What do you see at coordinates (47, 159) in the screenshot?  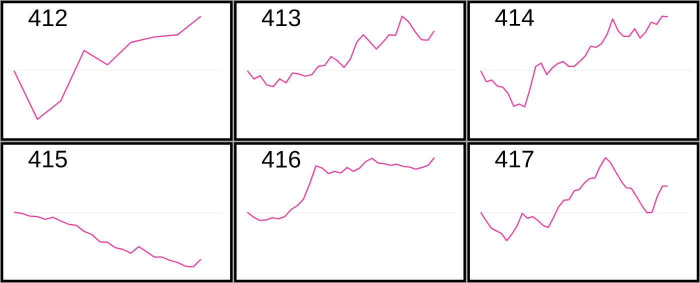 I see `chart-title: 415` at bounding box center [47, 159].